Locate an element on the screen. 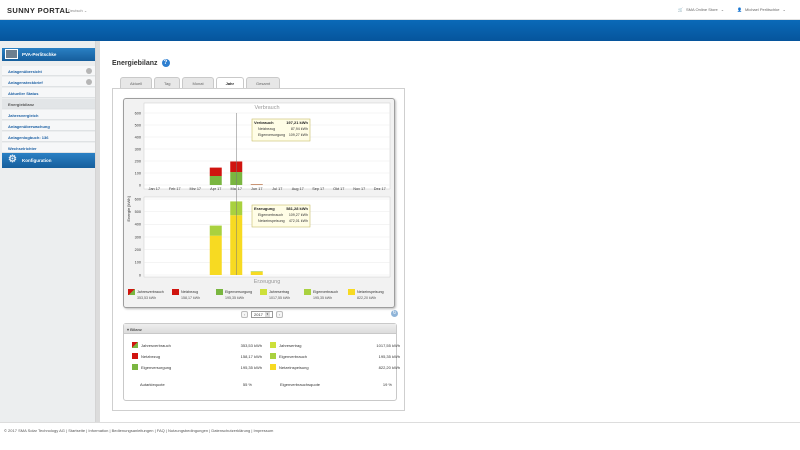 This screenshot has width=800, height=450. year-selector: ‹ 2017 ▾ › is located at coordinates (262, 314).